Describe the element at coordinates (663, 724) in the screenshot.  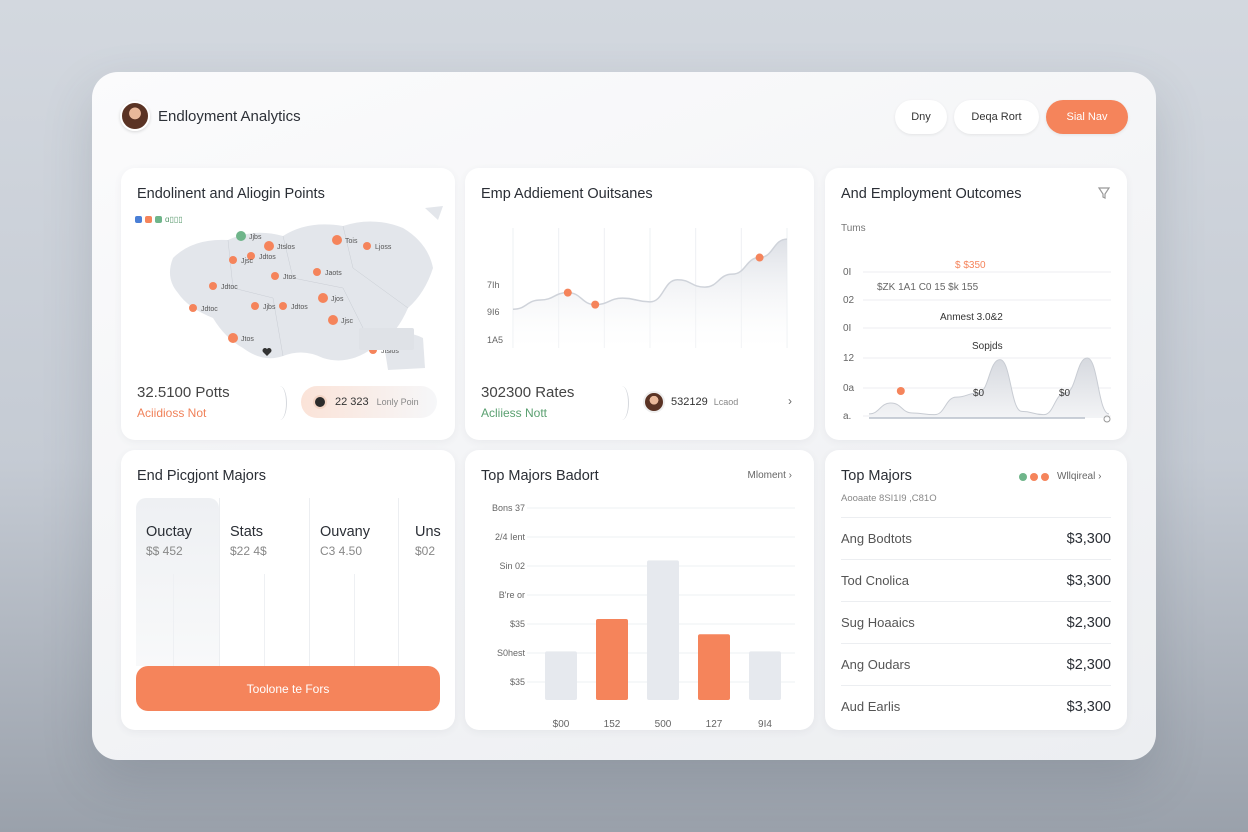
I see `x-tick-label: 500` at that location.